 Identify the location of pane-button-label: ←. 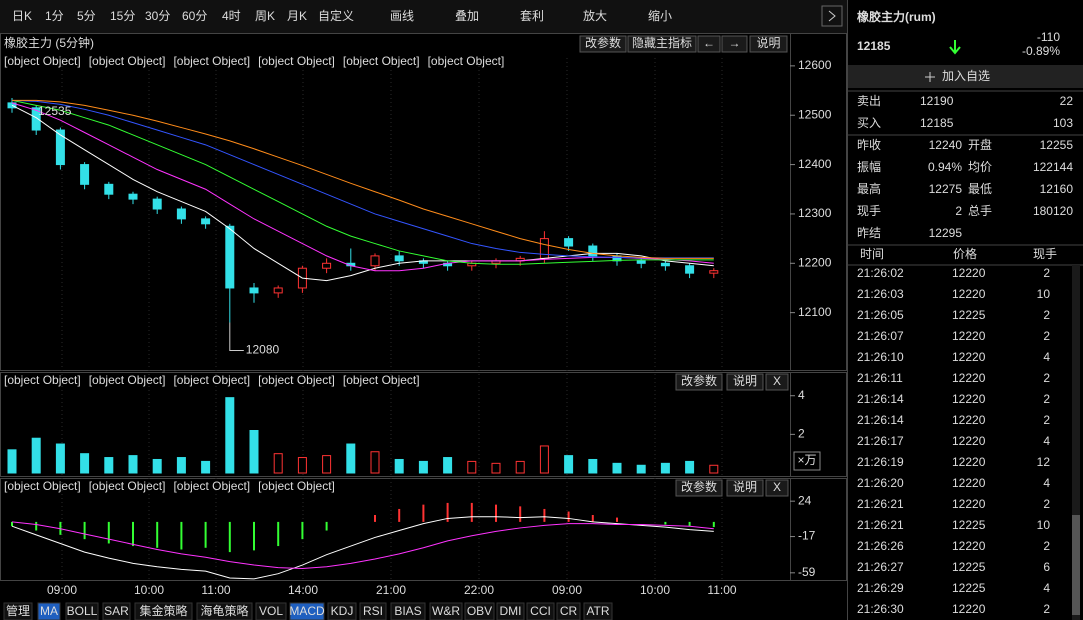
(709, 43).